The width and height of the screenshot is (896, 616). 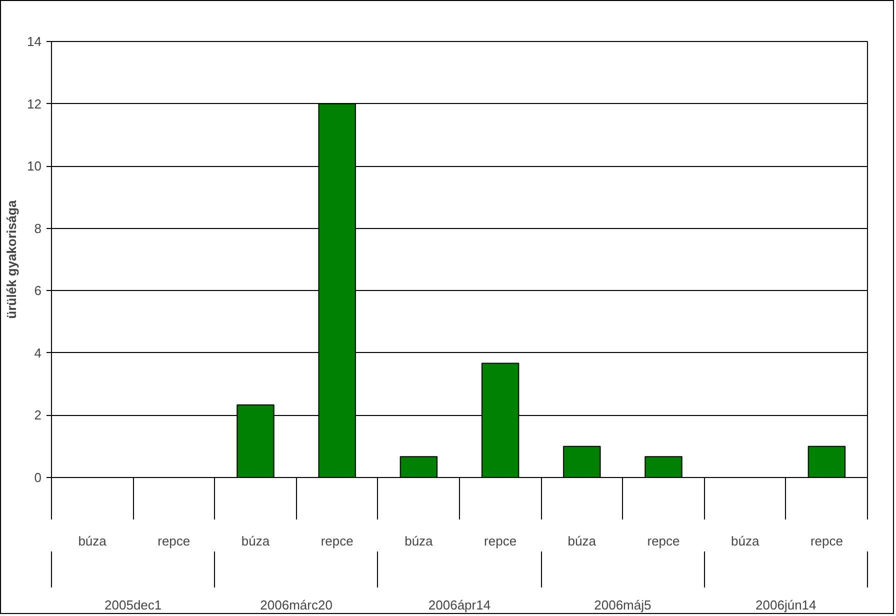 I want to click on y-tick-label: 8, so click(x=38, y=228).